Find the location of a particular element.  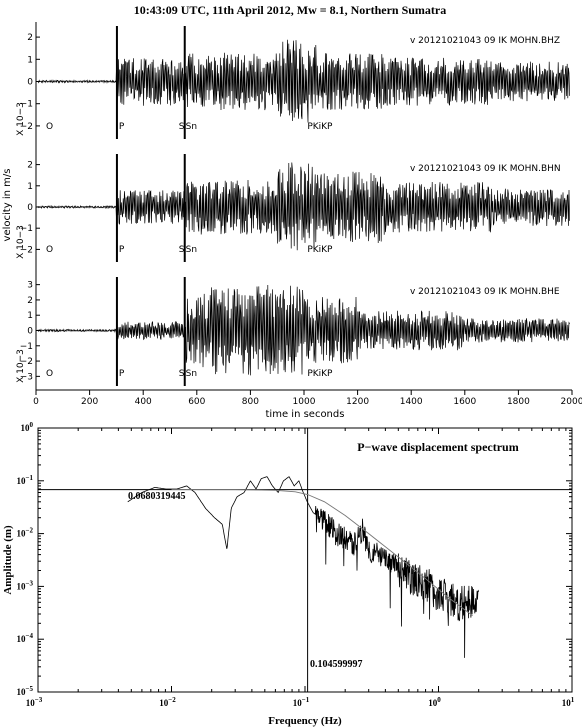

seismogram-x-ticks: 0 200 400 600 800 1000 1200 1400 1600 1800 2000 is located at coordinates (307, 398).